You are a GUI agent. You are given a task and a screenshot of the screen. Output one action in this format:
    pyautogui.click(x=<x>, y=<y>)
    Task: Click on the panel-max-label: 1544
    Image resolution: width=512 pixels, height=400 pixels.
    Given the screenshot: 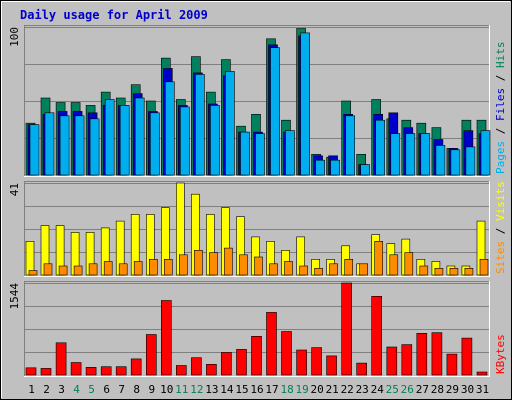 What is the action you would take?
    pyautogui.click(x=14, y=296)
    